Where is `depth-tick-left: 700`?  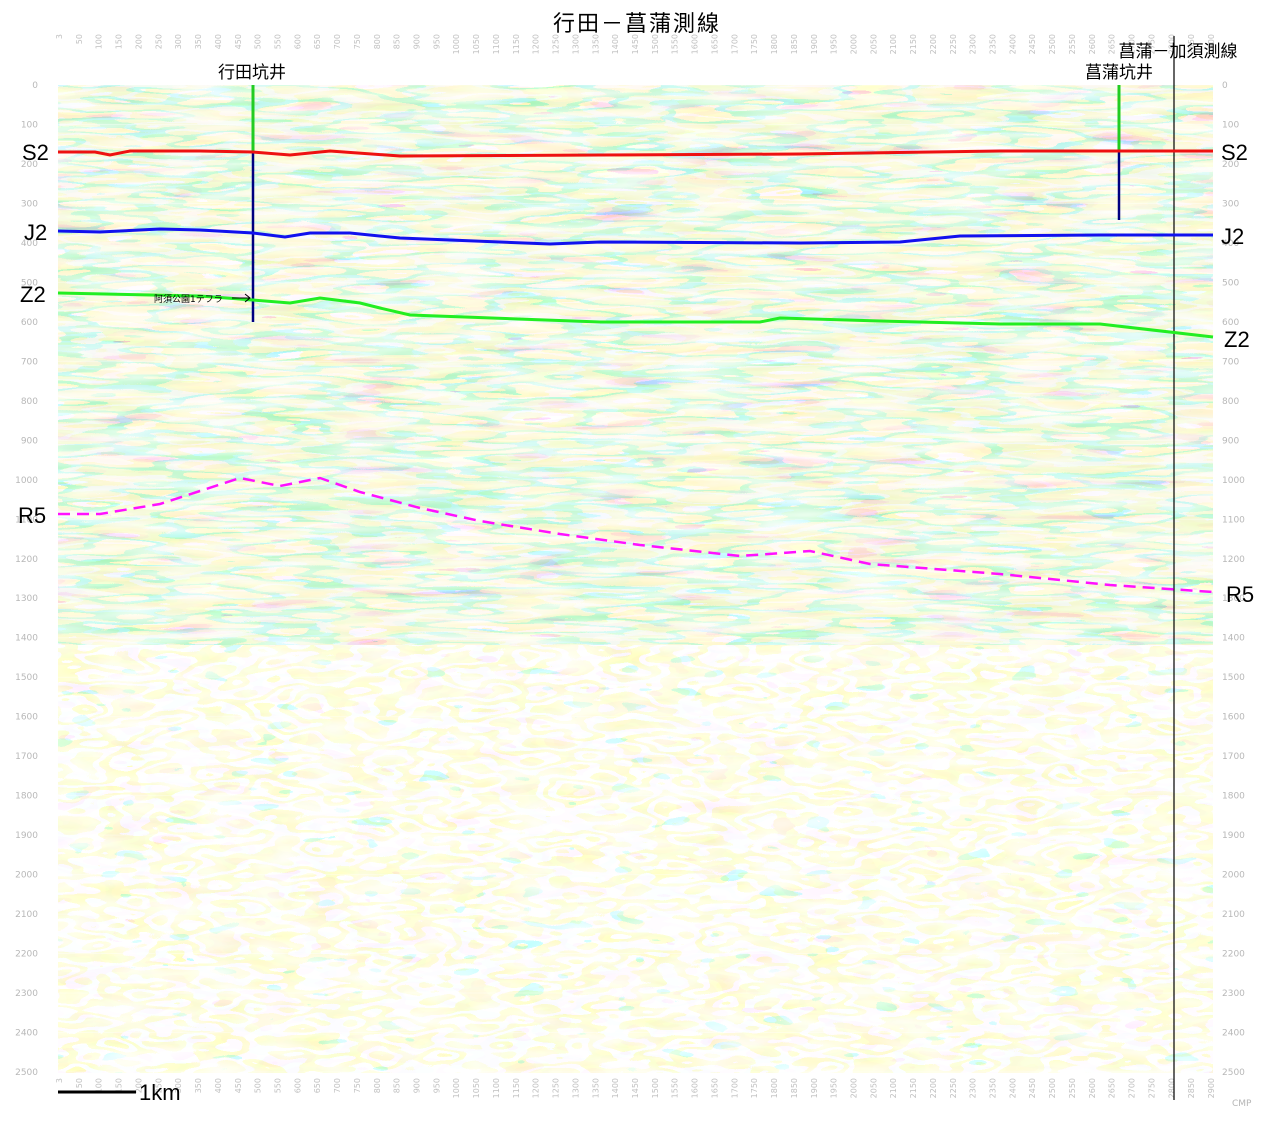
depth-tick-left: 700 is located at coordinates (29, 362).